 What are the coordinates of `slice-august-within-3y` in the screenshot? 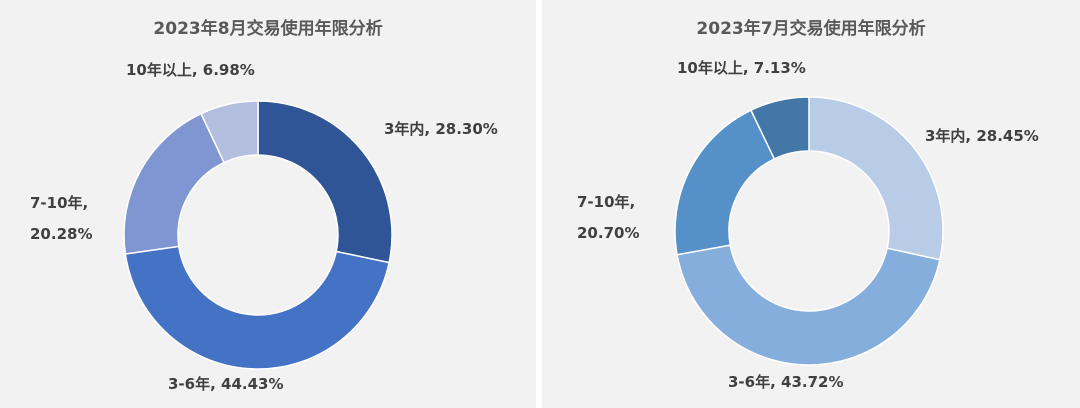 It's located at (325, 182).